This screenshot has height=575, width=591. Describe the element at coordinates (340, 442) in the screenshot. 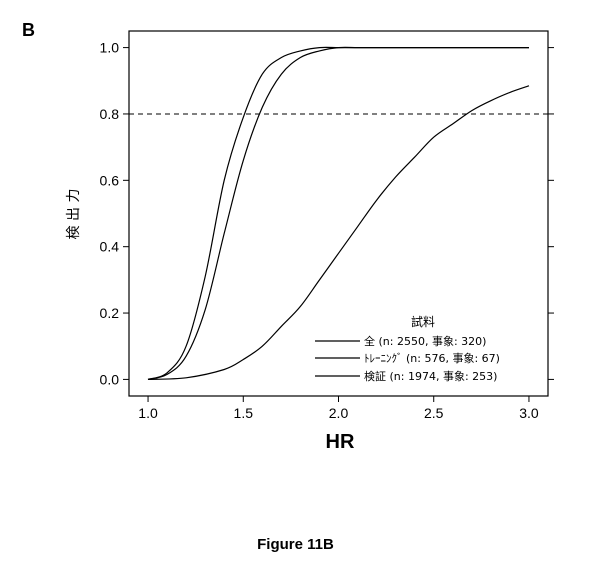

I see `x-axis-title: HR` at that location.